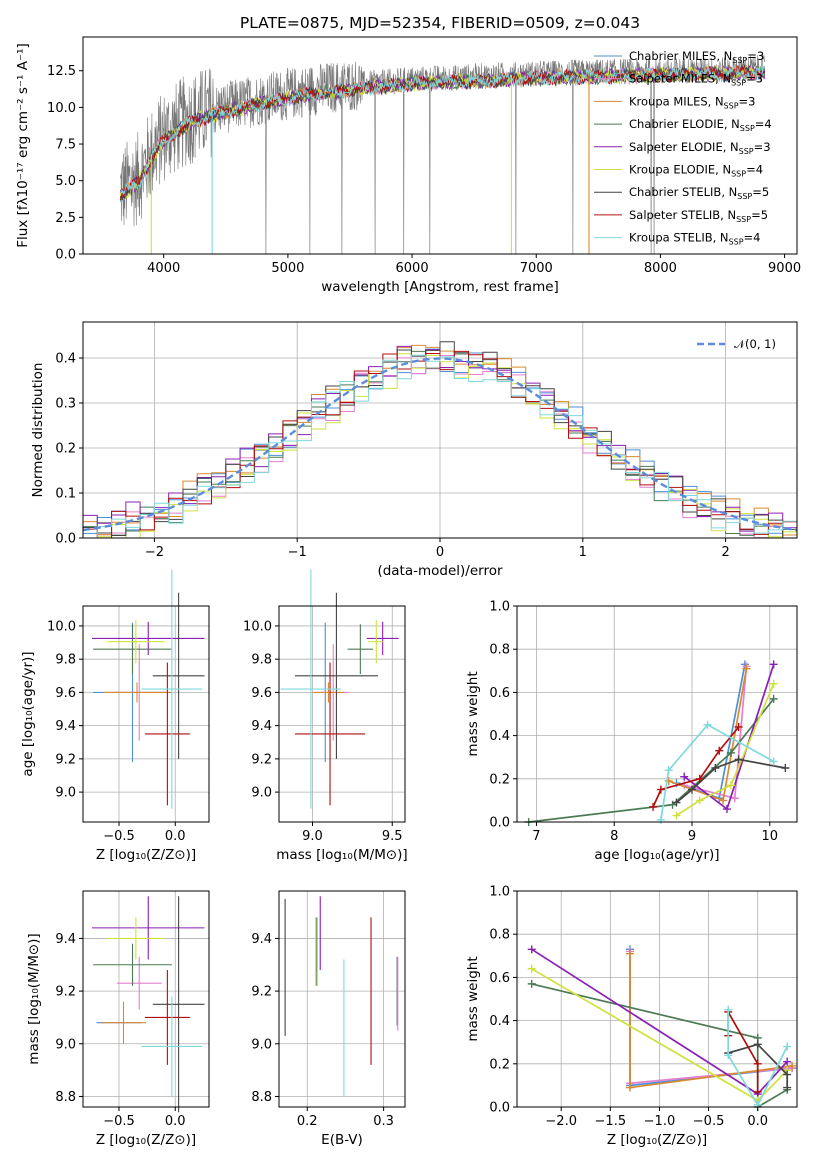 The width and height of the screenshot is (819, 1174). Describe the element at coordinates (755, 344) in the screenshot. I see `legend-entry: 𝒩(0, 1)` at that location.